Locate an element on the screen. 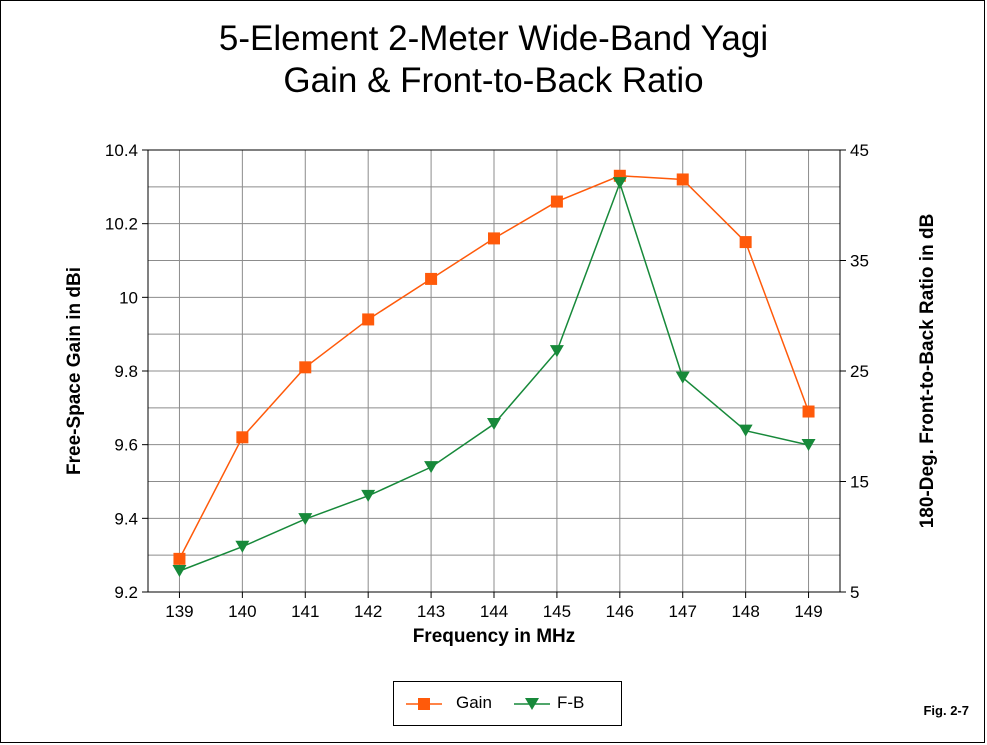 This screenshot has width=987, height=745. y2-axis-ticks: 5 15 25 35 45 is located at coordinates (854, 371).